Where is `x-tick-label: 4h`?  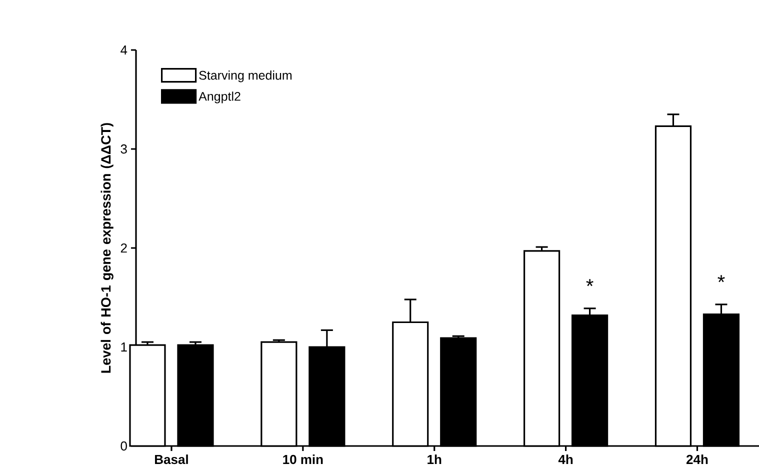
x-tick-label: 4h is located at coordinates (565, 459).